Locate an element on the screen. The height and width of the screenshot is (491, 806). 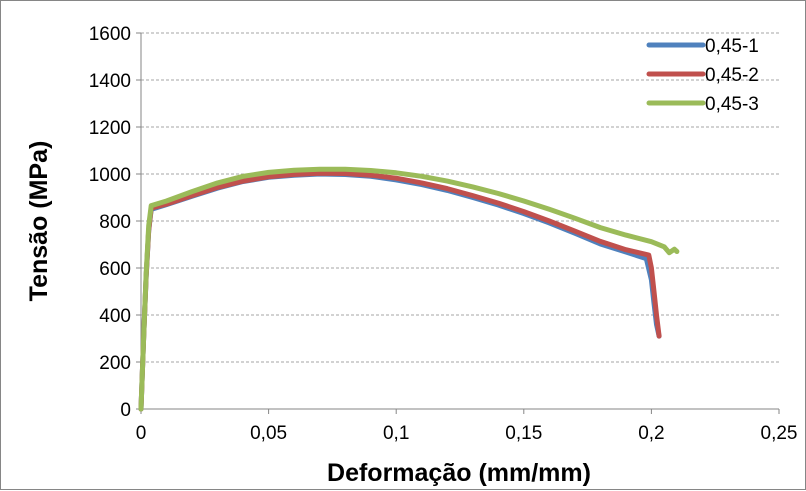
y-tick-label: 1600 is located at coordinates (110, 34).